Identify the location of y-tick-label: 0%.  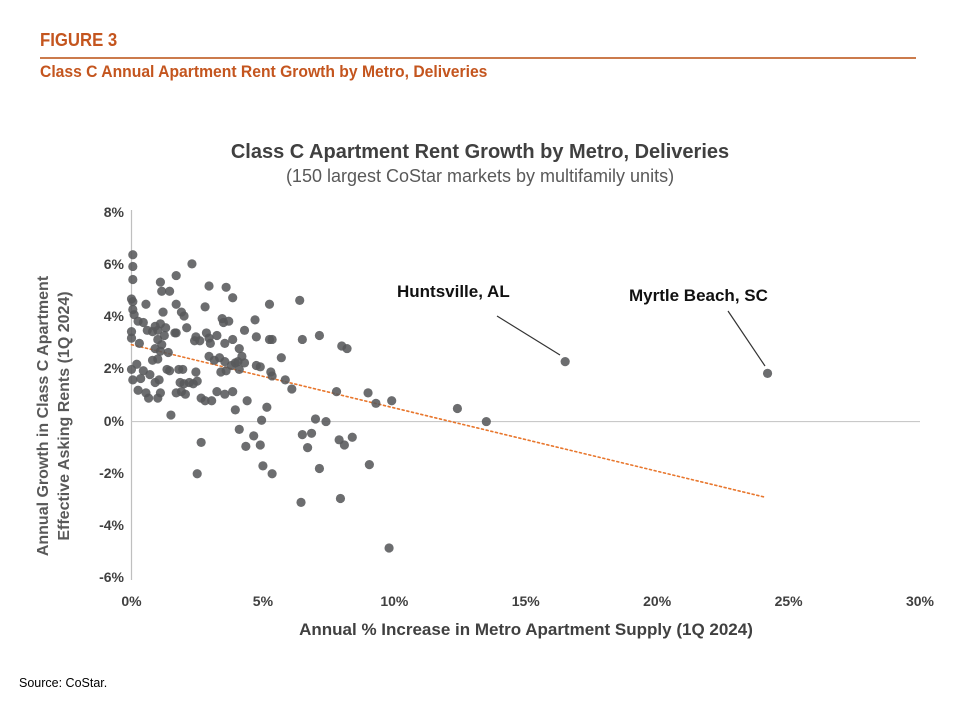
(113, 420).